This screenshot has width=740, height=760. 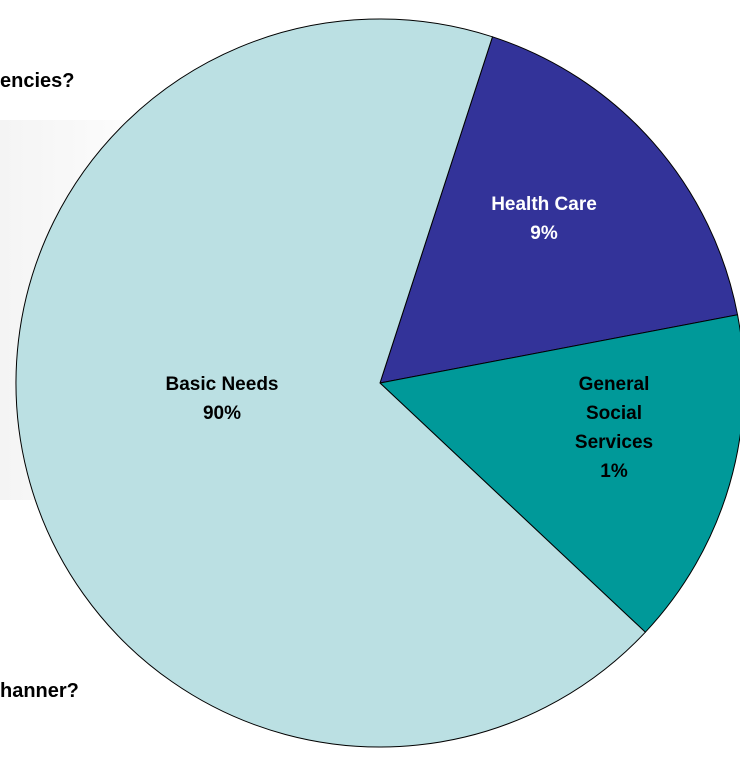 What do you see at coordinates (614, 471) in the screenshot?
I see `slice-percent-label: 1%` at bounding box center [614, 471].